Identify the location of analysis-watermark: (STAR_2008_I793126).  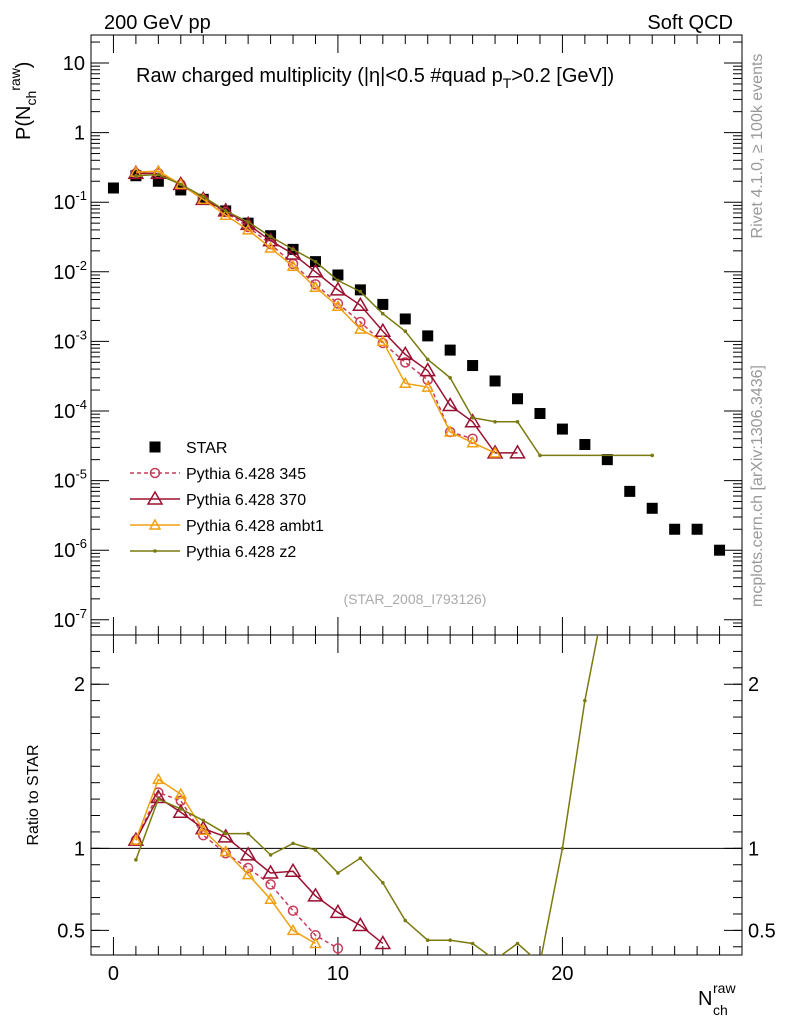
(415, 599).